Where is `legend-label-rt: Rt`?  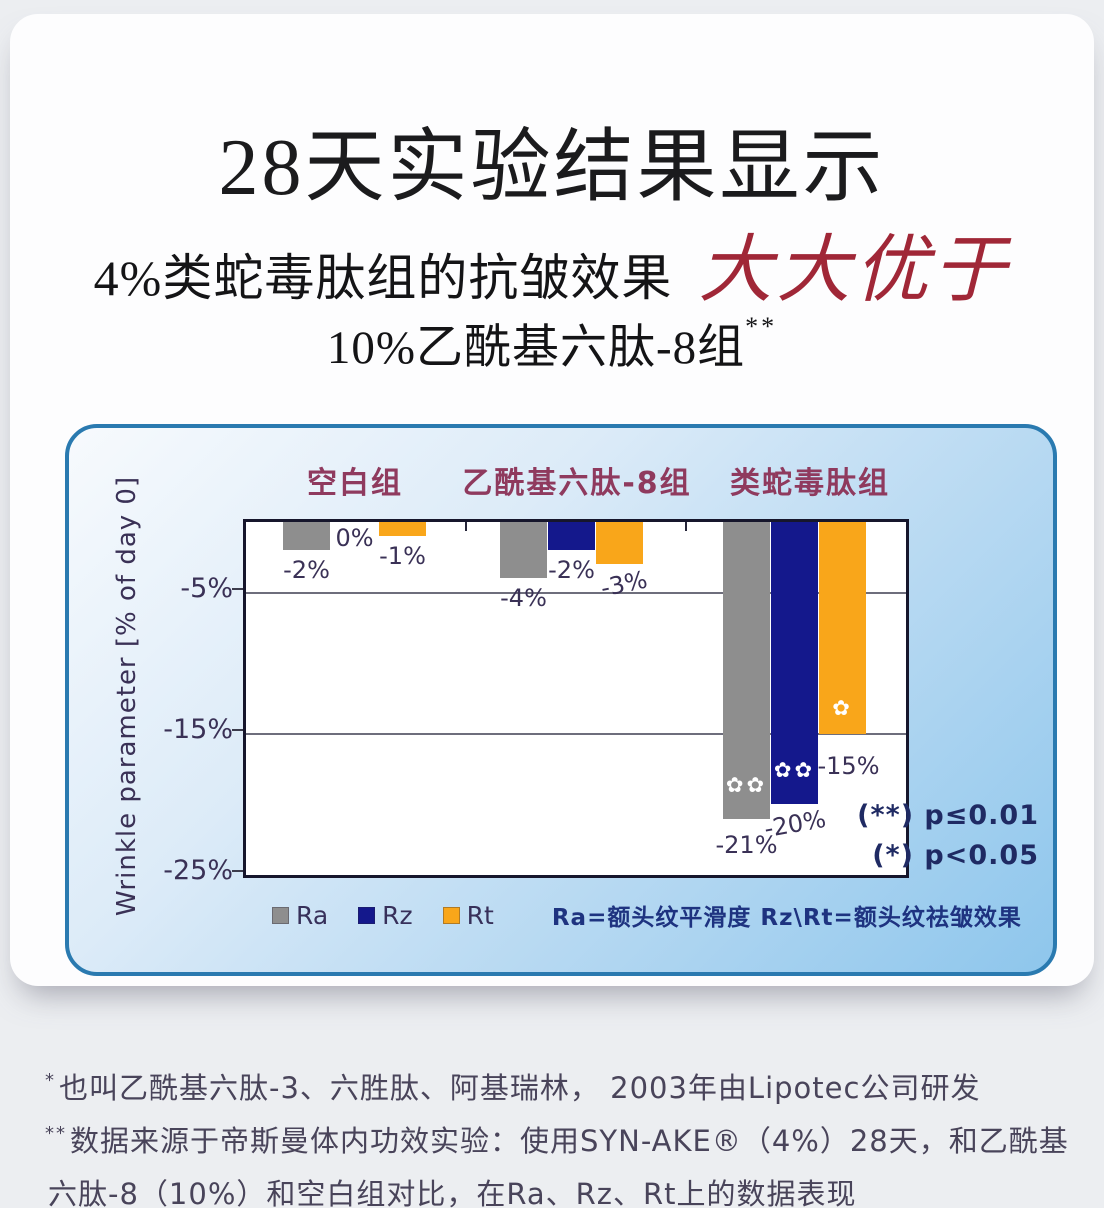 legend-label-rt: Rt is located at coordinates (480, 915).